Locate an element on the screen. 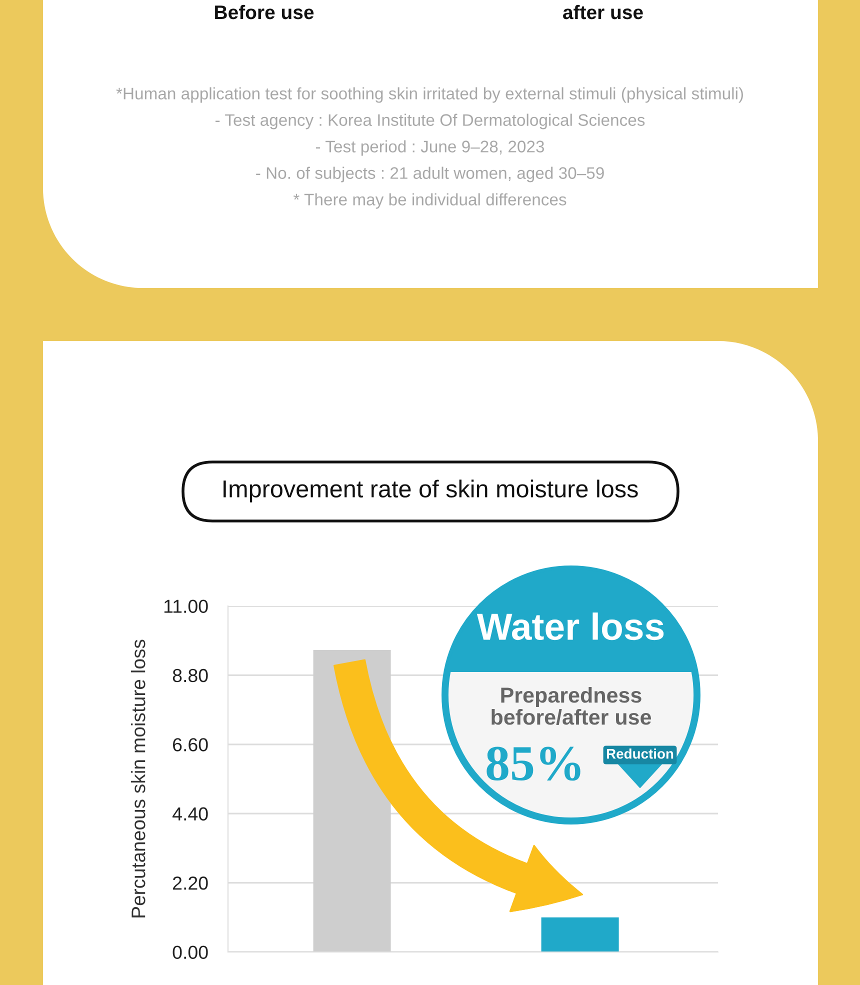  text: Before use is located at coordinates (264, 12).